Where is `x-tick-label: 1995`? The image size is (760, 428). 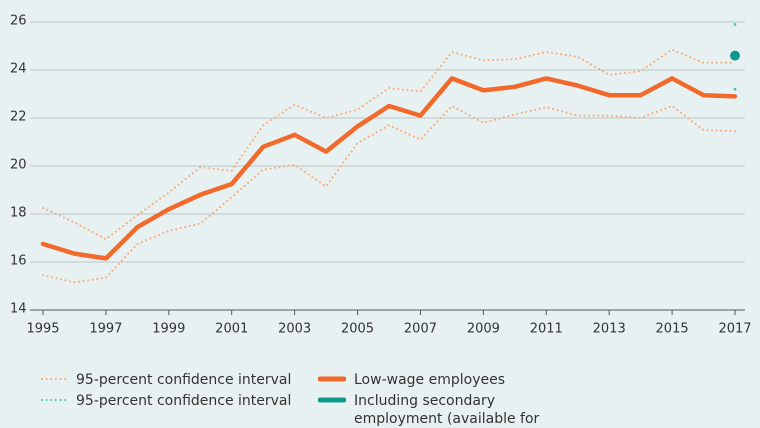
x-tick-label: 1995 is located at coordinates (42, 329).